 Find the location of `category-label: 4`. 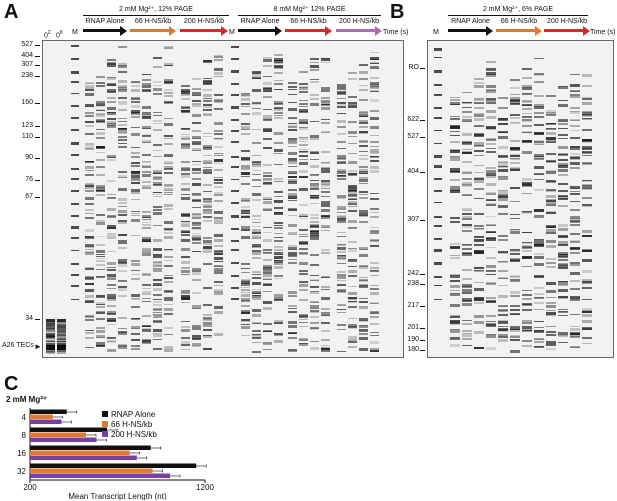

category-label: 4 is located at coordinates (24, 417).